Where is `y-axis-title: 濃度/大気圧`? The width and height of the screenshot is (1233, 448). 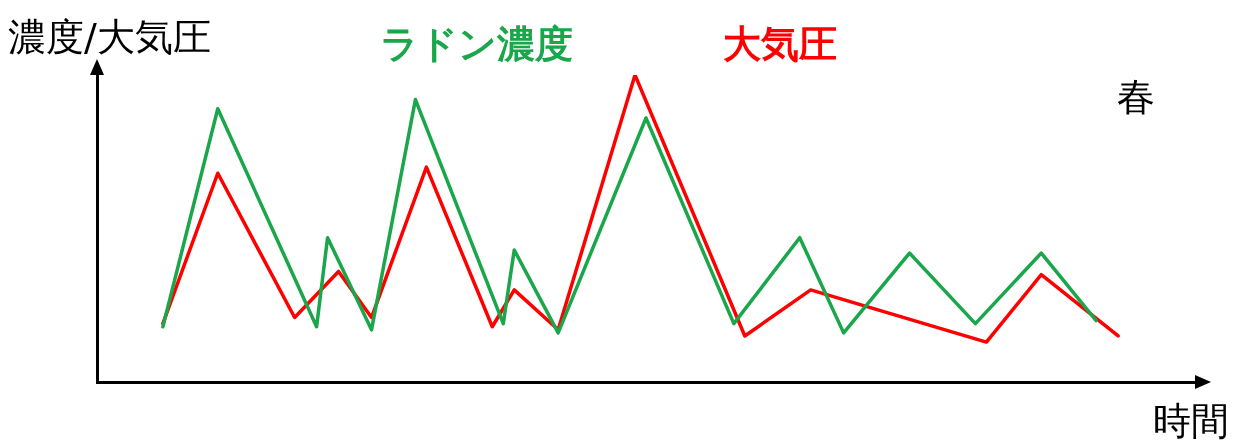
y-axis-title: 濃度/大気圧 is located at coordinates (109, 37).